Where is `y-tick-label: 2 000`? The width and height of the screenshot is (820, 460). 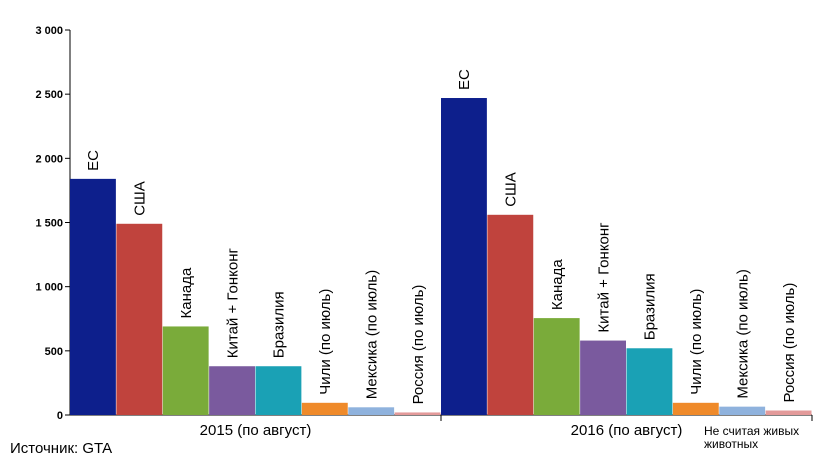 y-tick-label: 2 000 is located at coordinates (49, 159).